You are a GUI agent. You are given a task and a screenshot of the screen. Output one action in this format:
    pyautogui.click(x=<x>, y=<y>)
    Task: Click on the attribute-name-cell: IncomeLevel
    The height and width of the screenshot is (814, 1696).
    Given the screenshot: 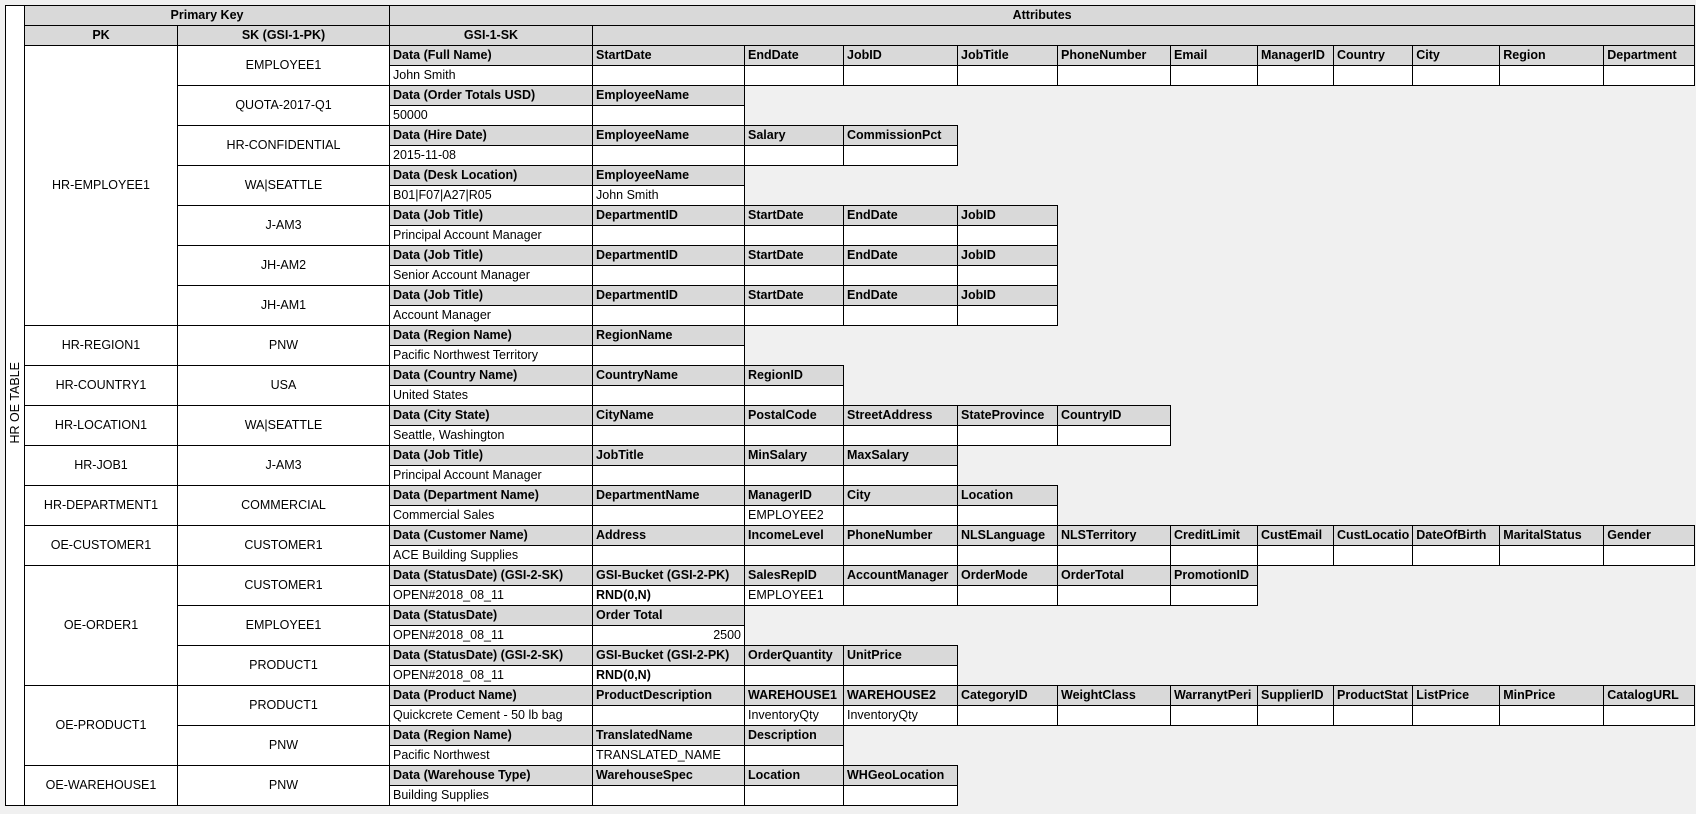 What is the action you would take?
    pyautogui.click(x=794, y=535)
    